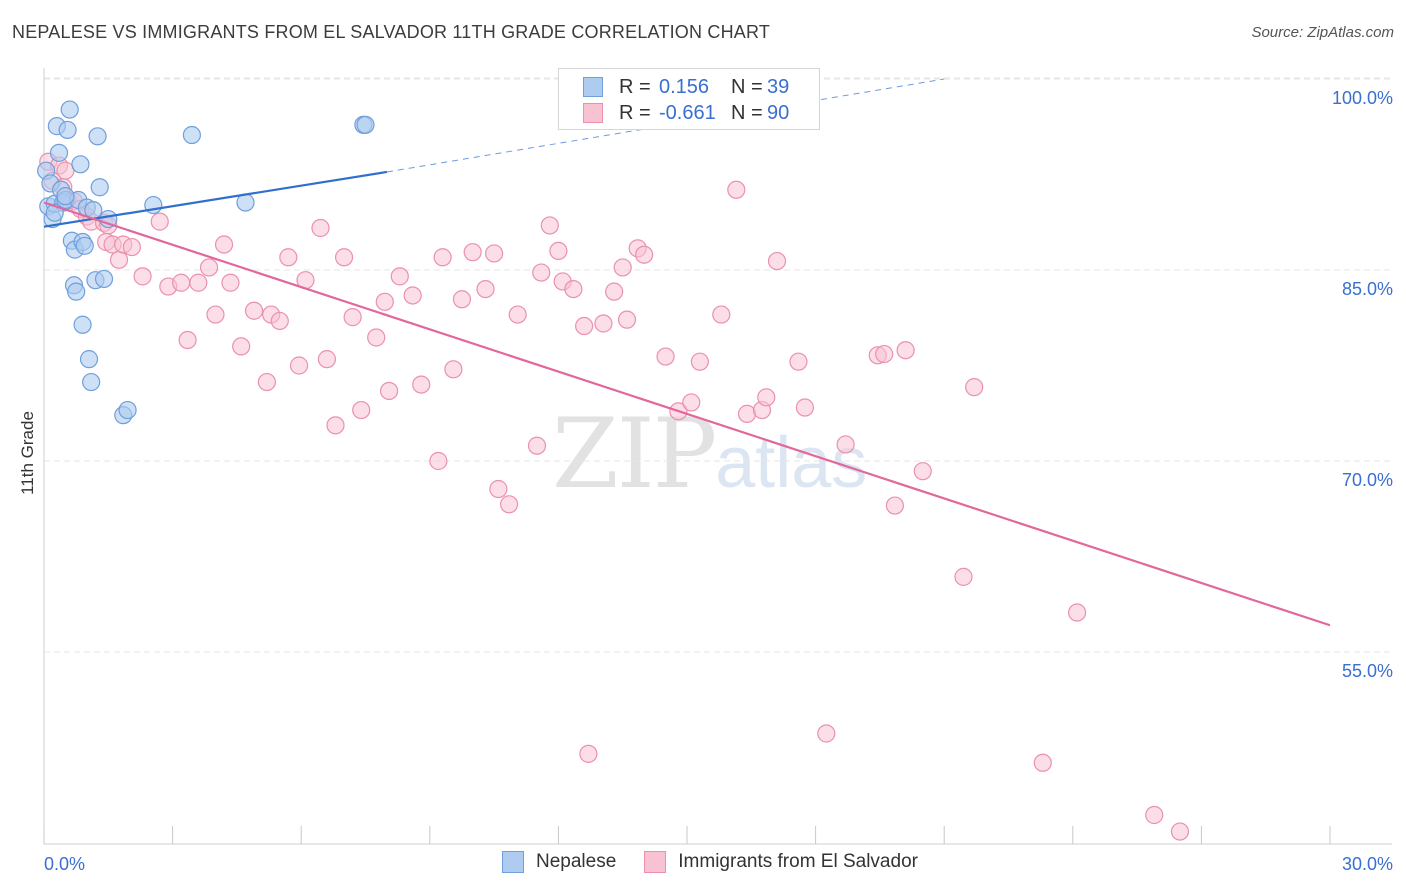 This screenshot has width=1406, height=892. I want to click on legend-swatch-nepalese, so click(593, 87).